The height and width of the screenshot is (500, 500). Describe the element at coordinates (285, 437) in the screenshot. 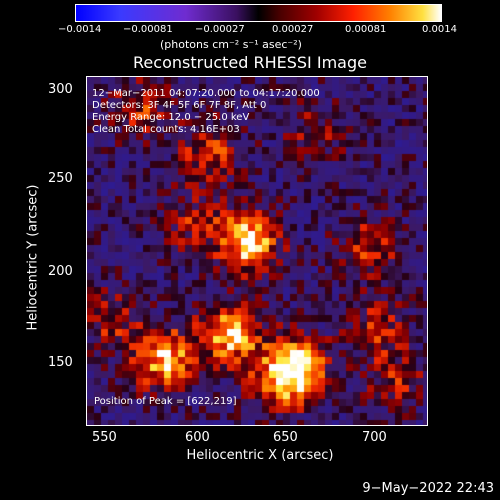

I see `x-tick: 650` at that location.